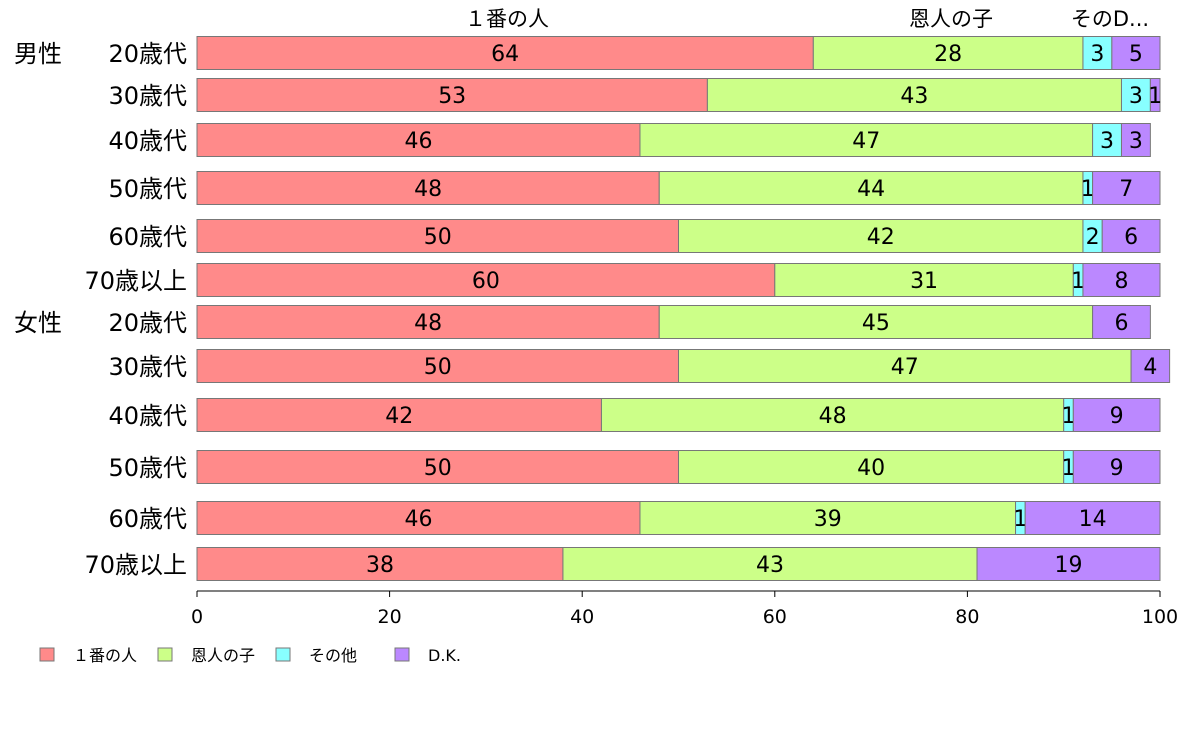  I want to click on data-label: 14, so click(1093, 519).